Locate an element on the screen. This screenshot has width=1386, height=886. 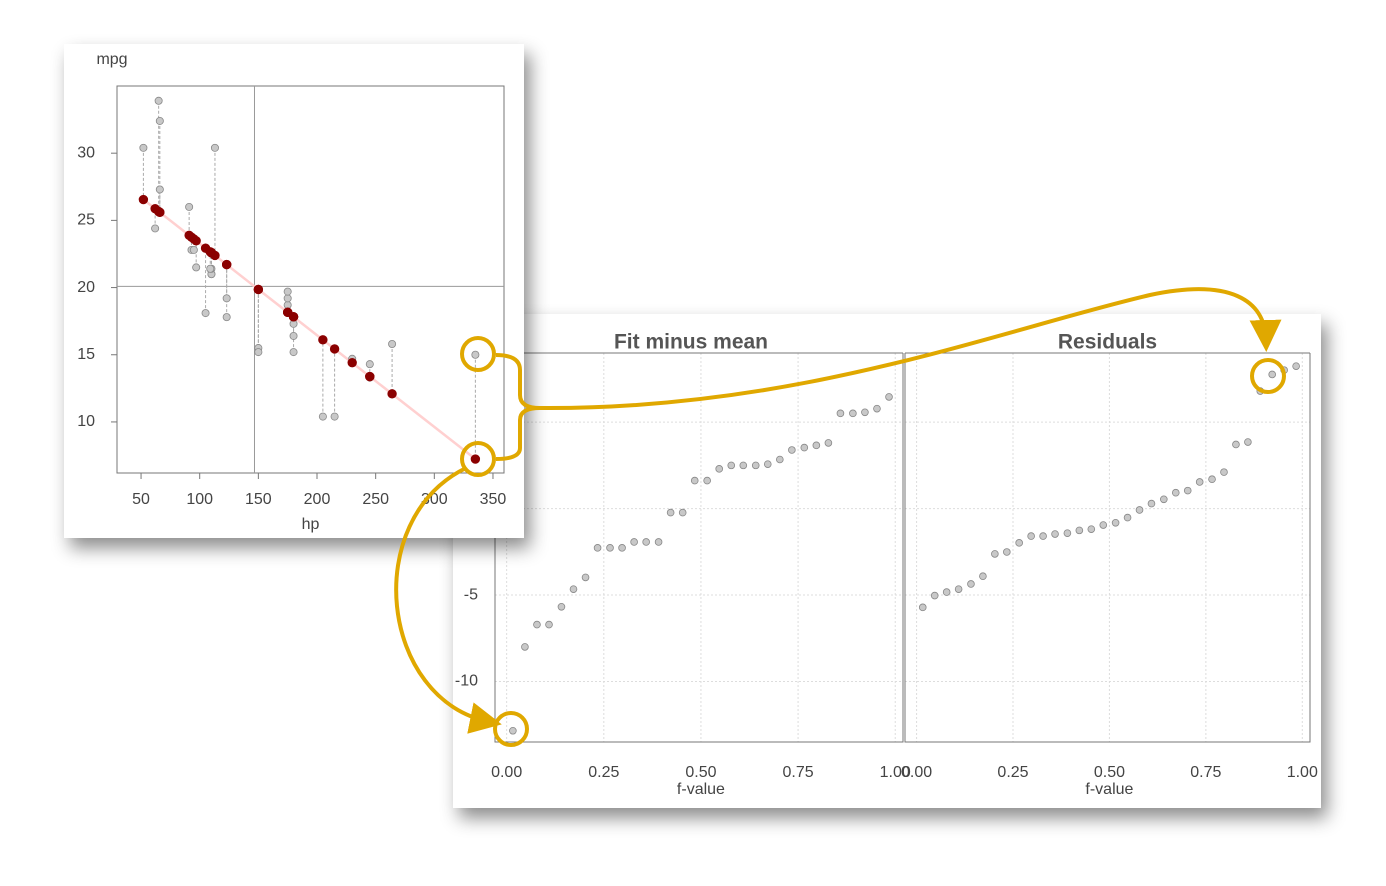
y-tick-label: 5 is located at coordinates (473, 421).